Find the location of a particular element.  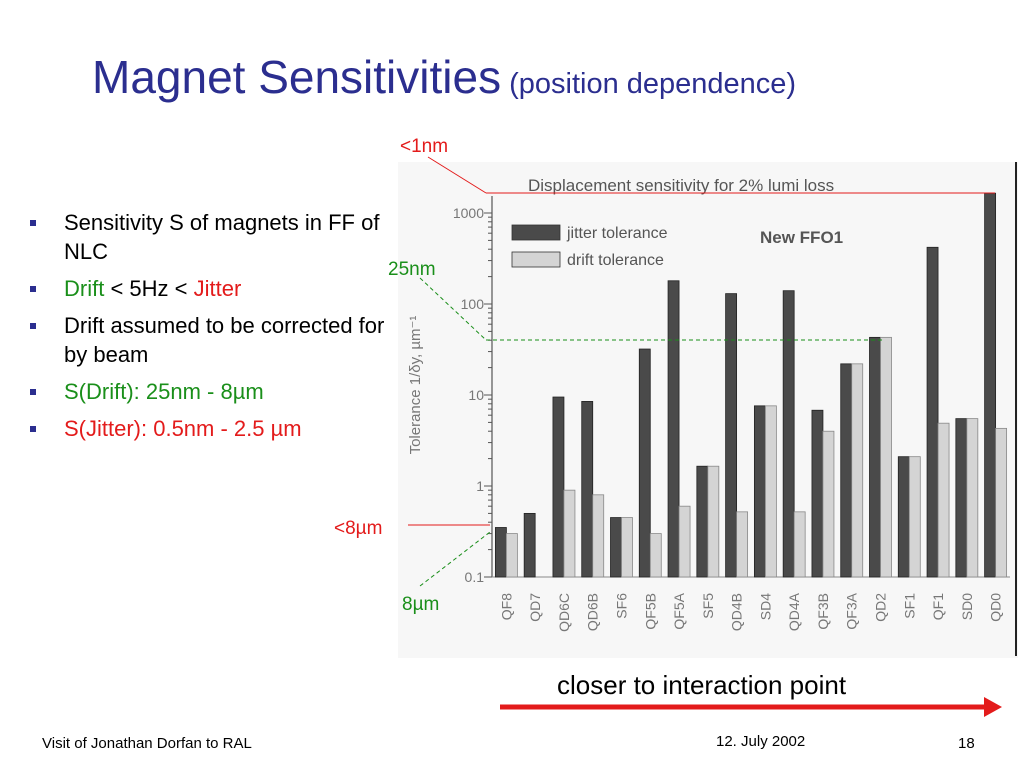

bullet-item: S(Jitter): 0.5nm - 2.5 µm is located at coordinates (208, 428).